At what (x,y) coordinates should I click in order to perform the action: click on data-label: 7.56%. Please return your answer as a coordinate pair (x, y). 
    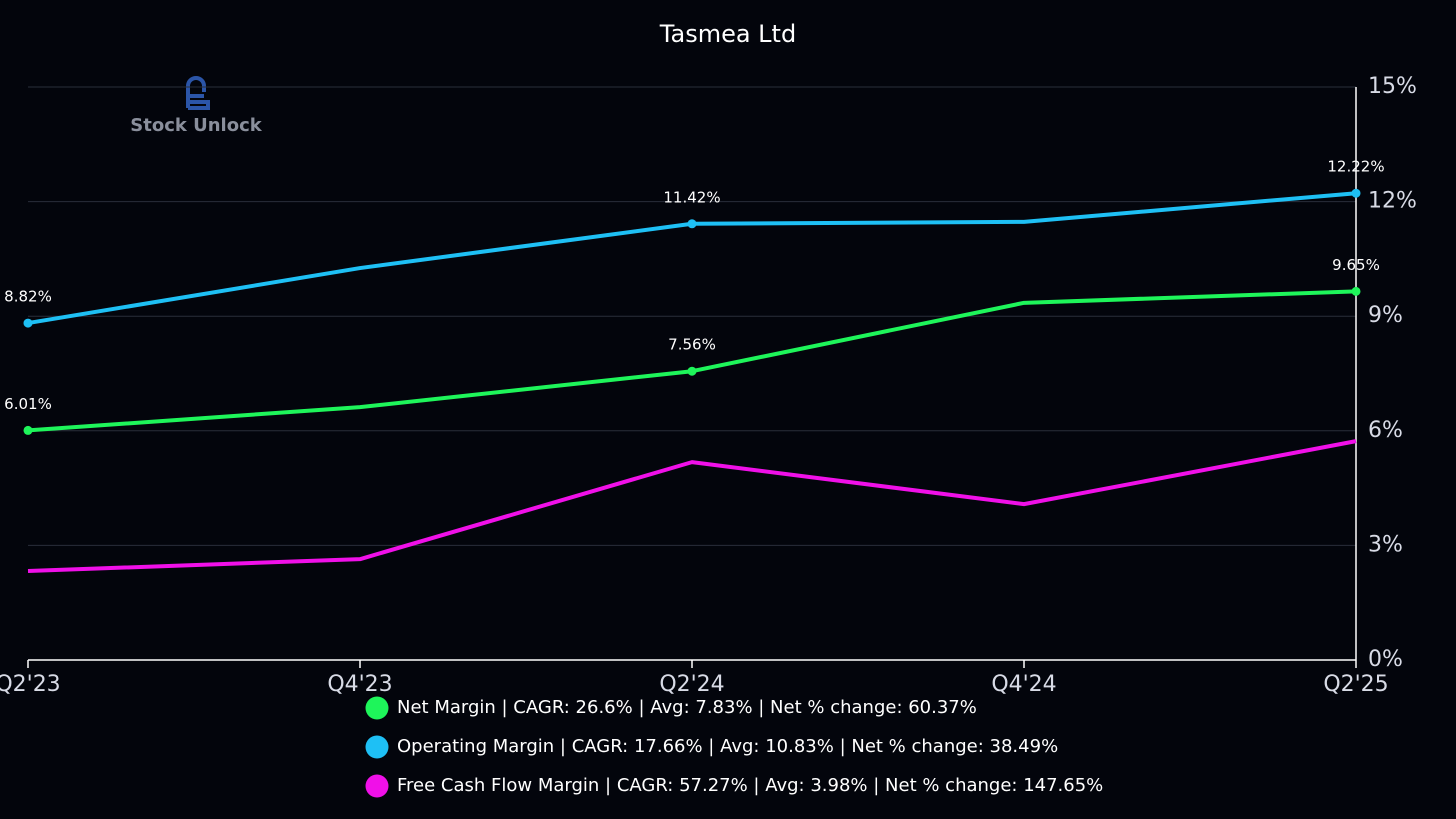
    Looking at the image, I should click on (692, 345).